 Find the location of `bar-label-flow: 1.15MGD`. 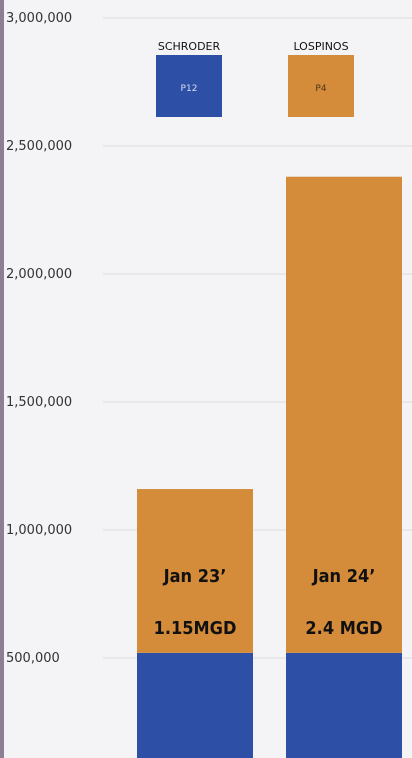

bar-label-flow: 1.15MGD is located at coordinates (195, 628).